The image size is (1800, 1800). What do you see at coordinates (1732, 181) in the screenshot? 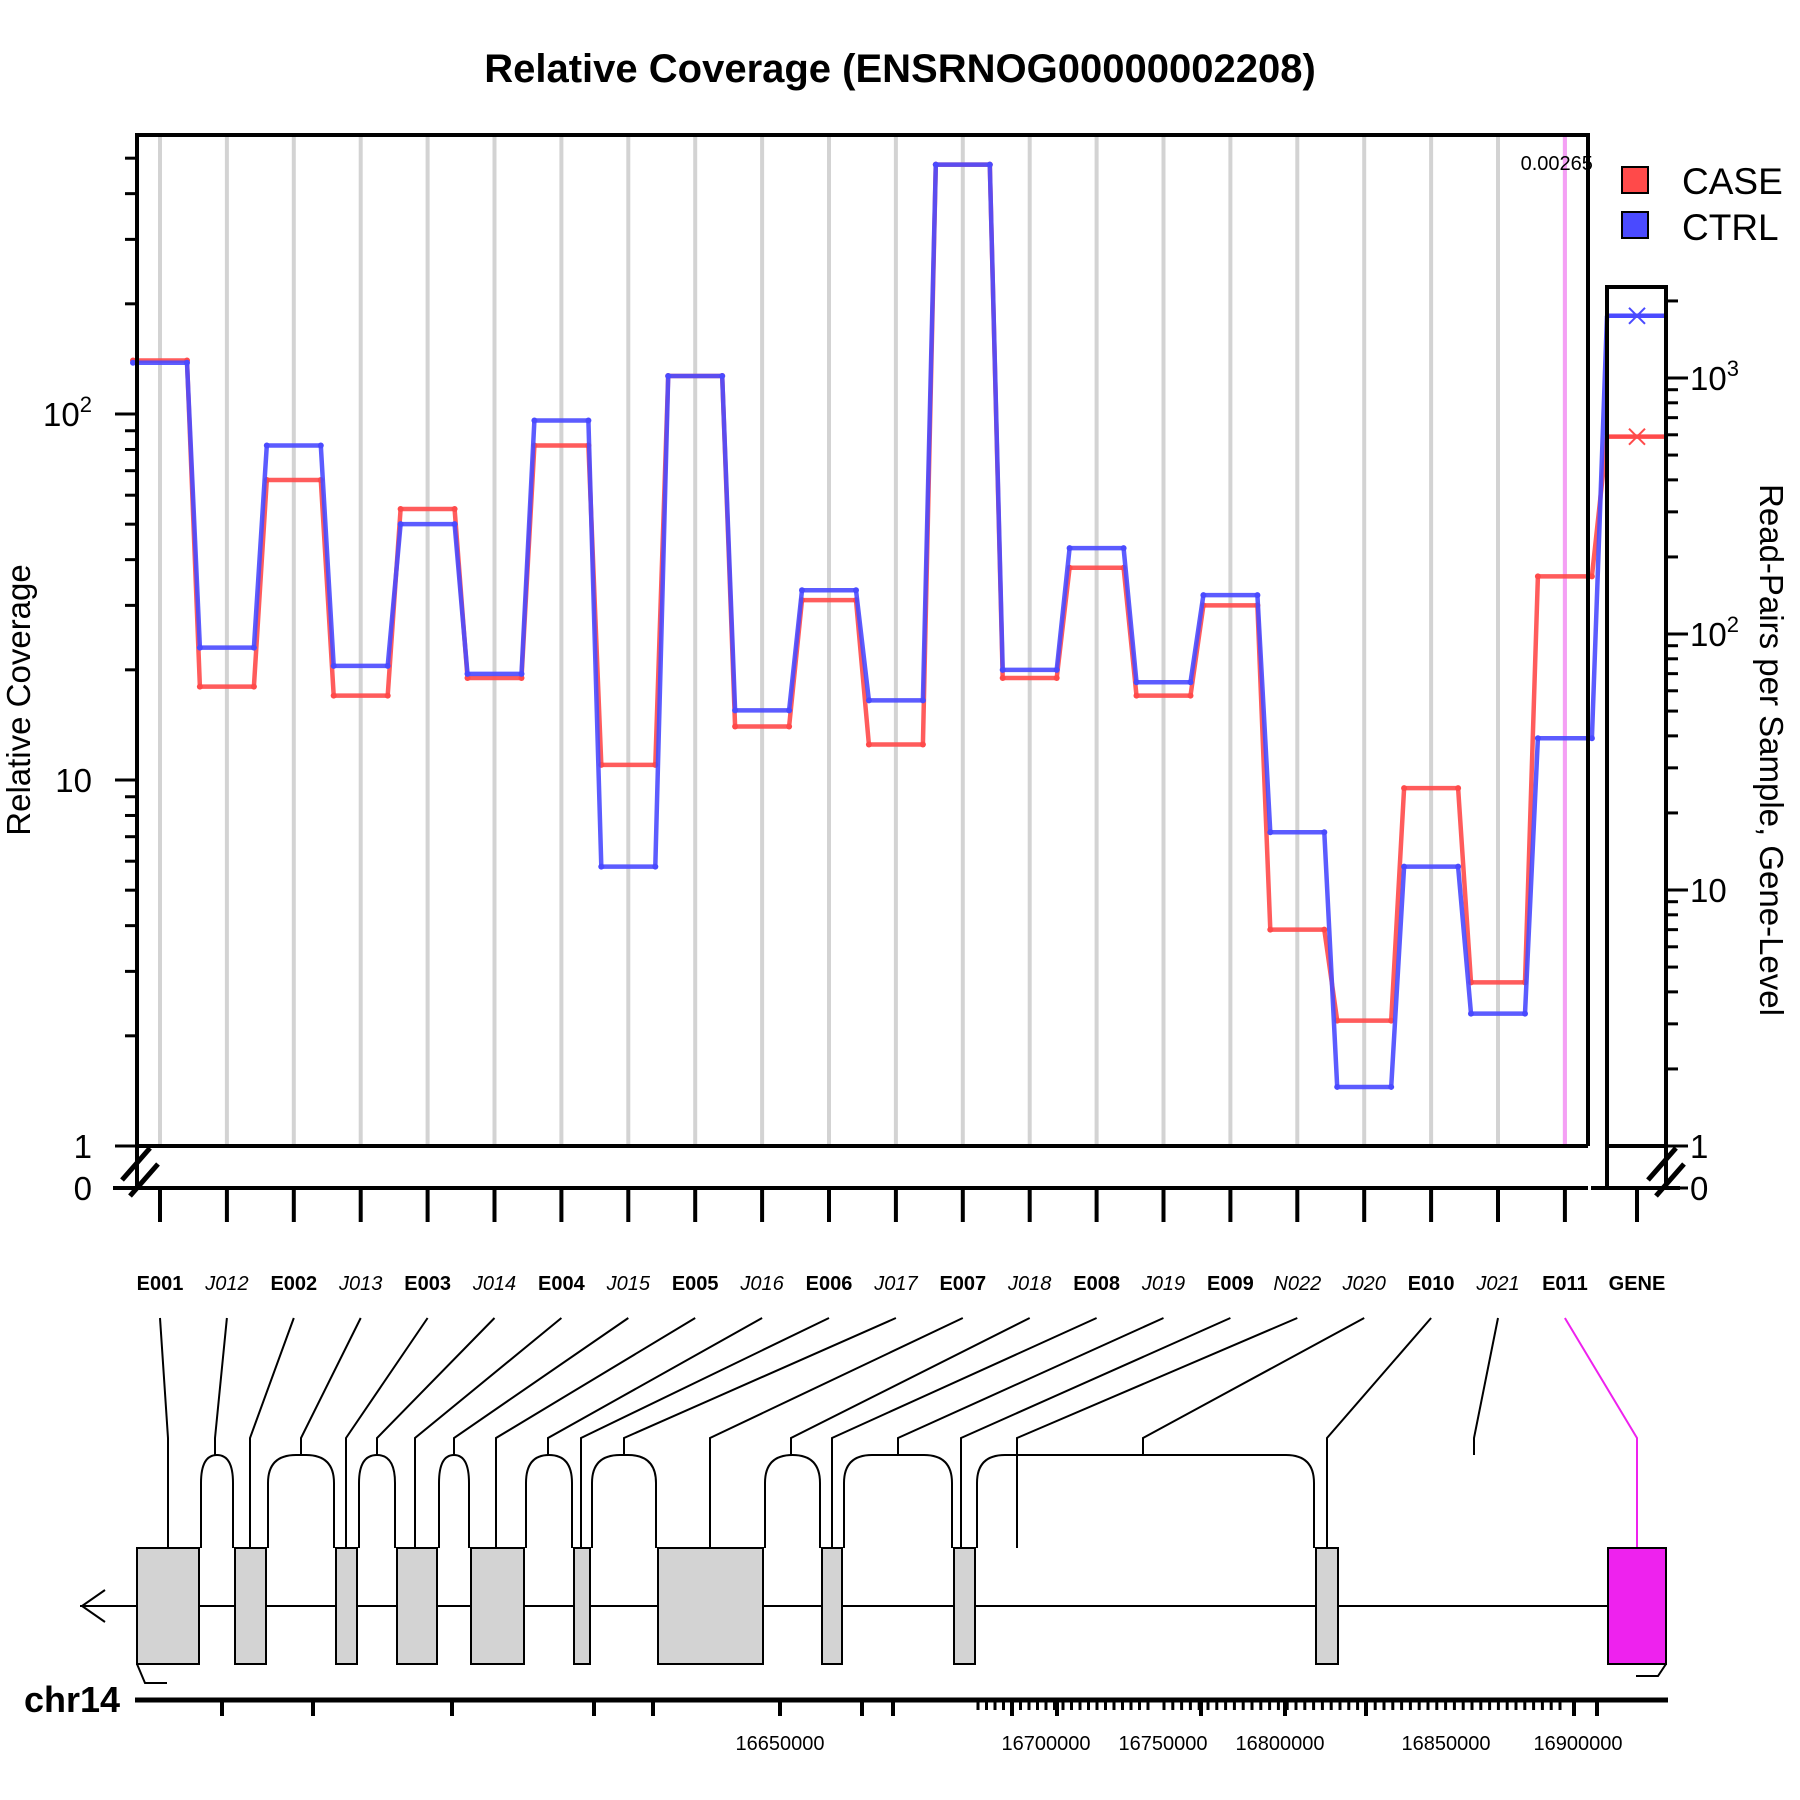
I see `legend-label-case: CASE` at bounding box center [1732, 181].